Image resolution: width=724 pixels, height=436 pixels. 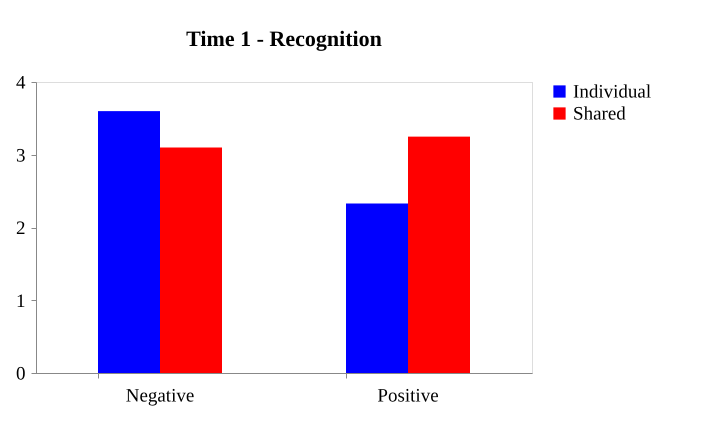 I want to click on legend-label: Individual, so click(x=612, y=92).